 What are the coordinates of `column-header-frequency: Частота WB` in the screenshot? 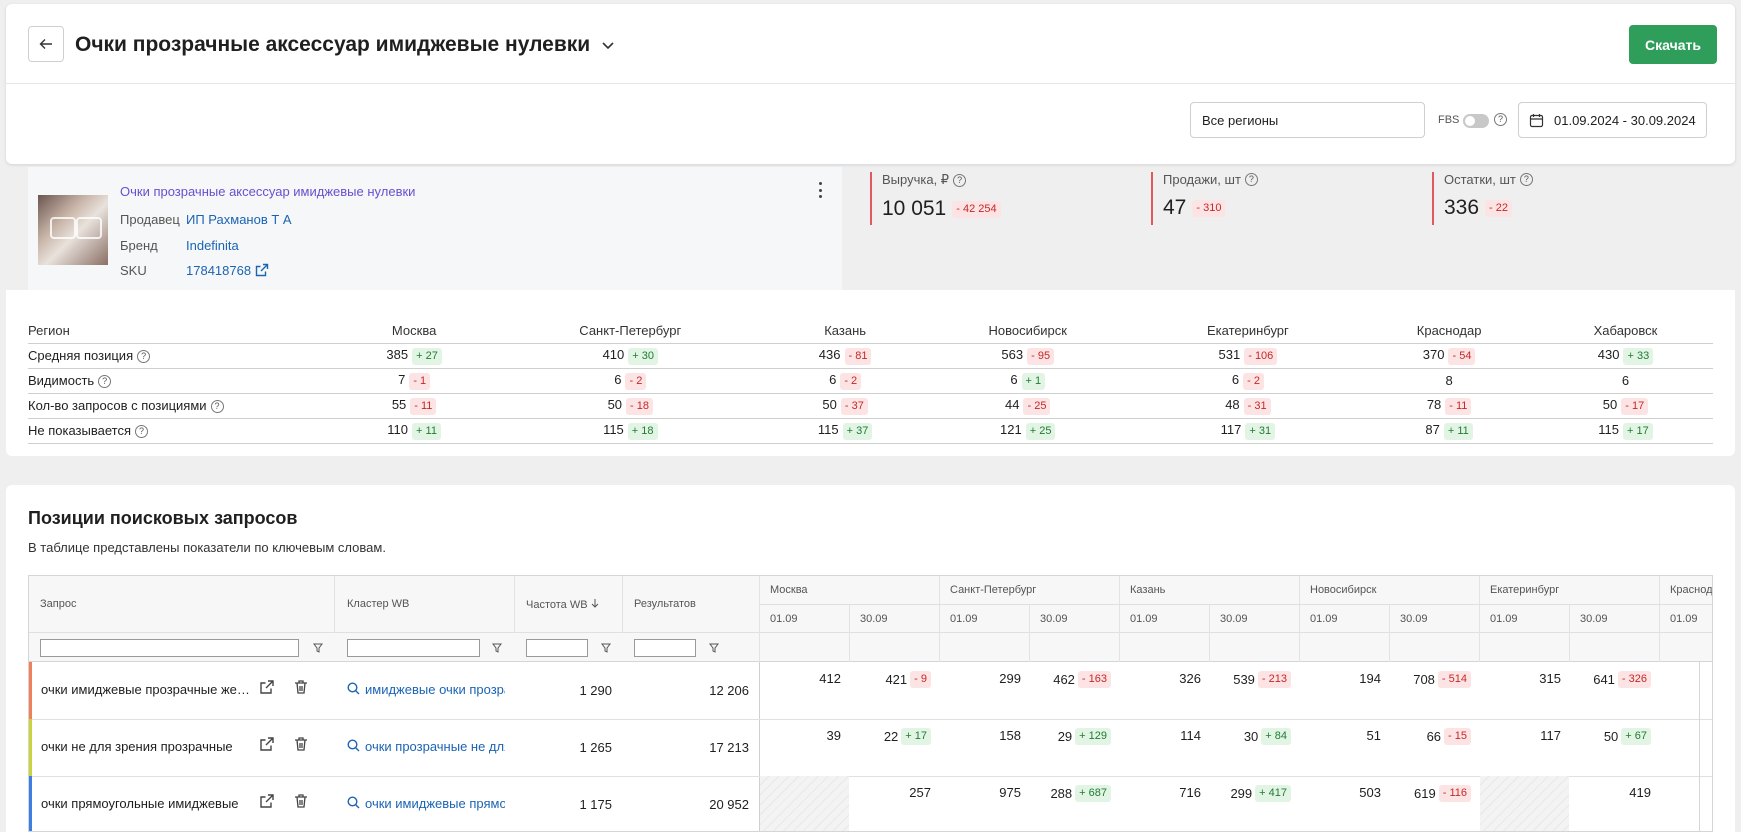 It's located at (562, 604).